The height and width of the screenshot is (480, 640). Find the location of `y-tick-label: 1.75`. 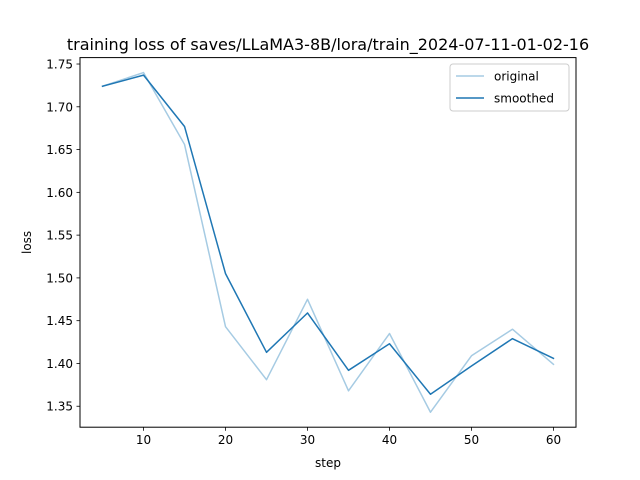

y-tick-label: 1.75 is located at coordinates (59, 65).